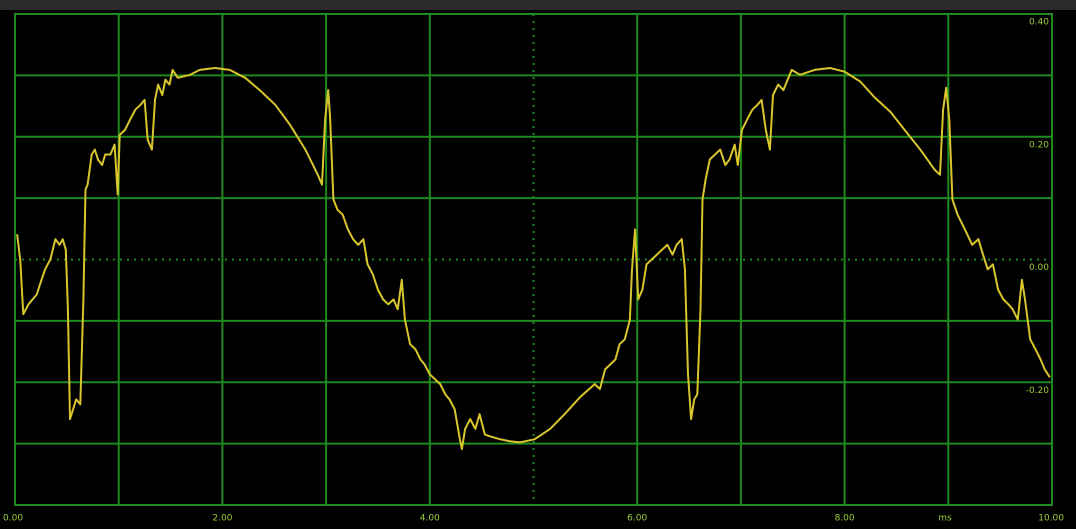 This screenshot has height=529, width=1076. What do you see at coordinates (945, 519) in the screenshot?
I see `x-axis-unit: ms` at bounding box center [945, 519].